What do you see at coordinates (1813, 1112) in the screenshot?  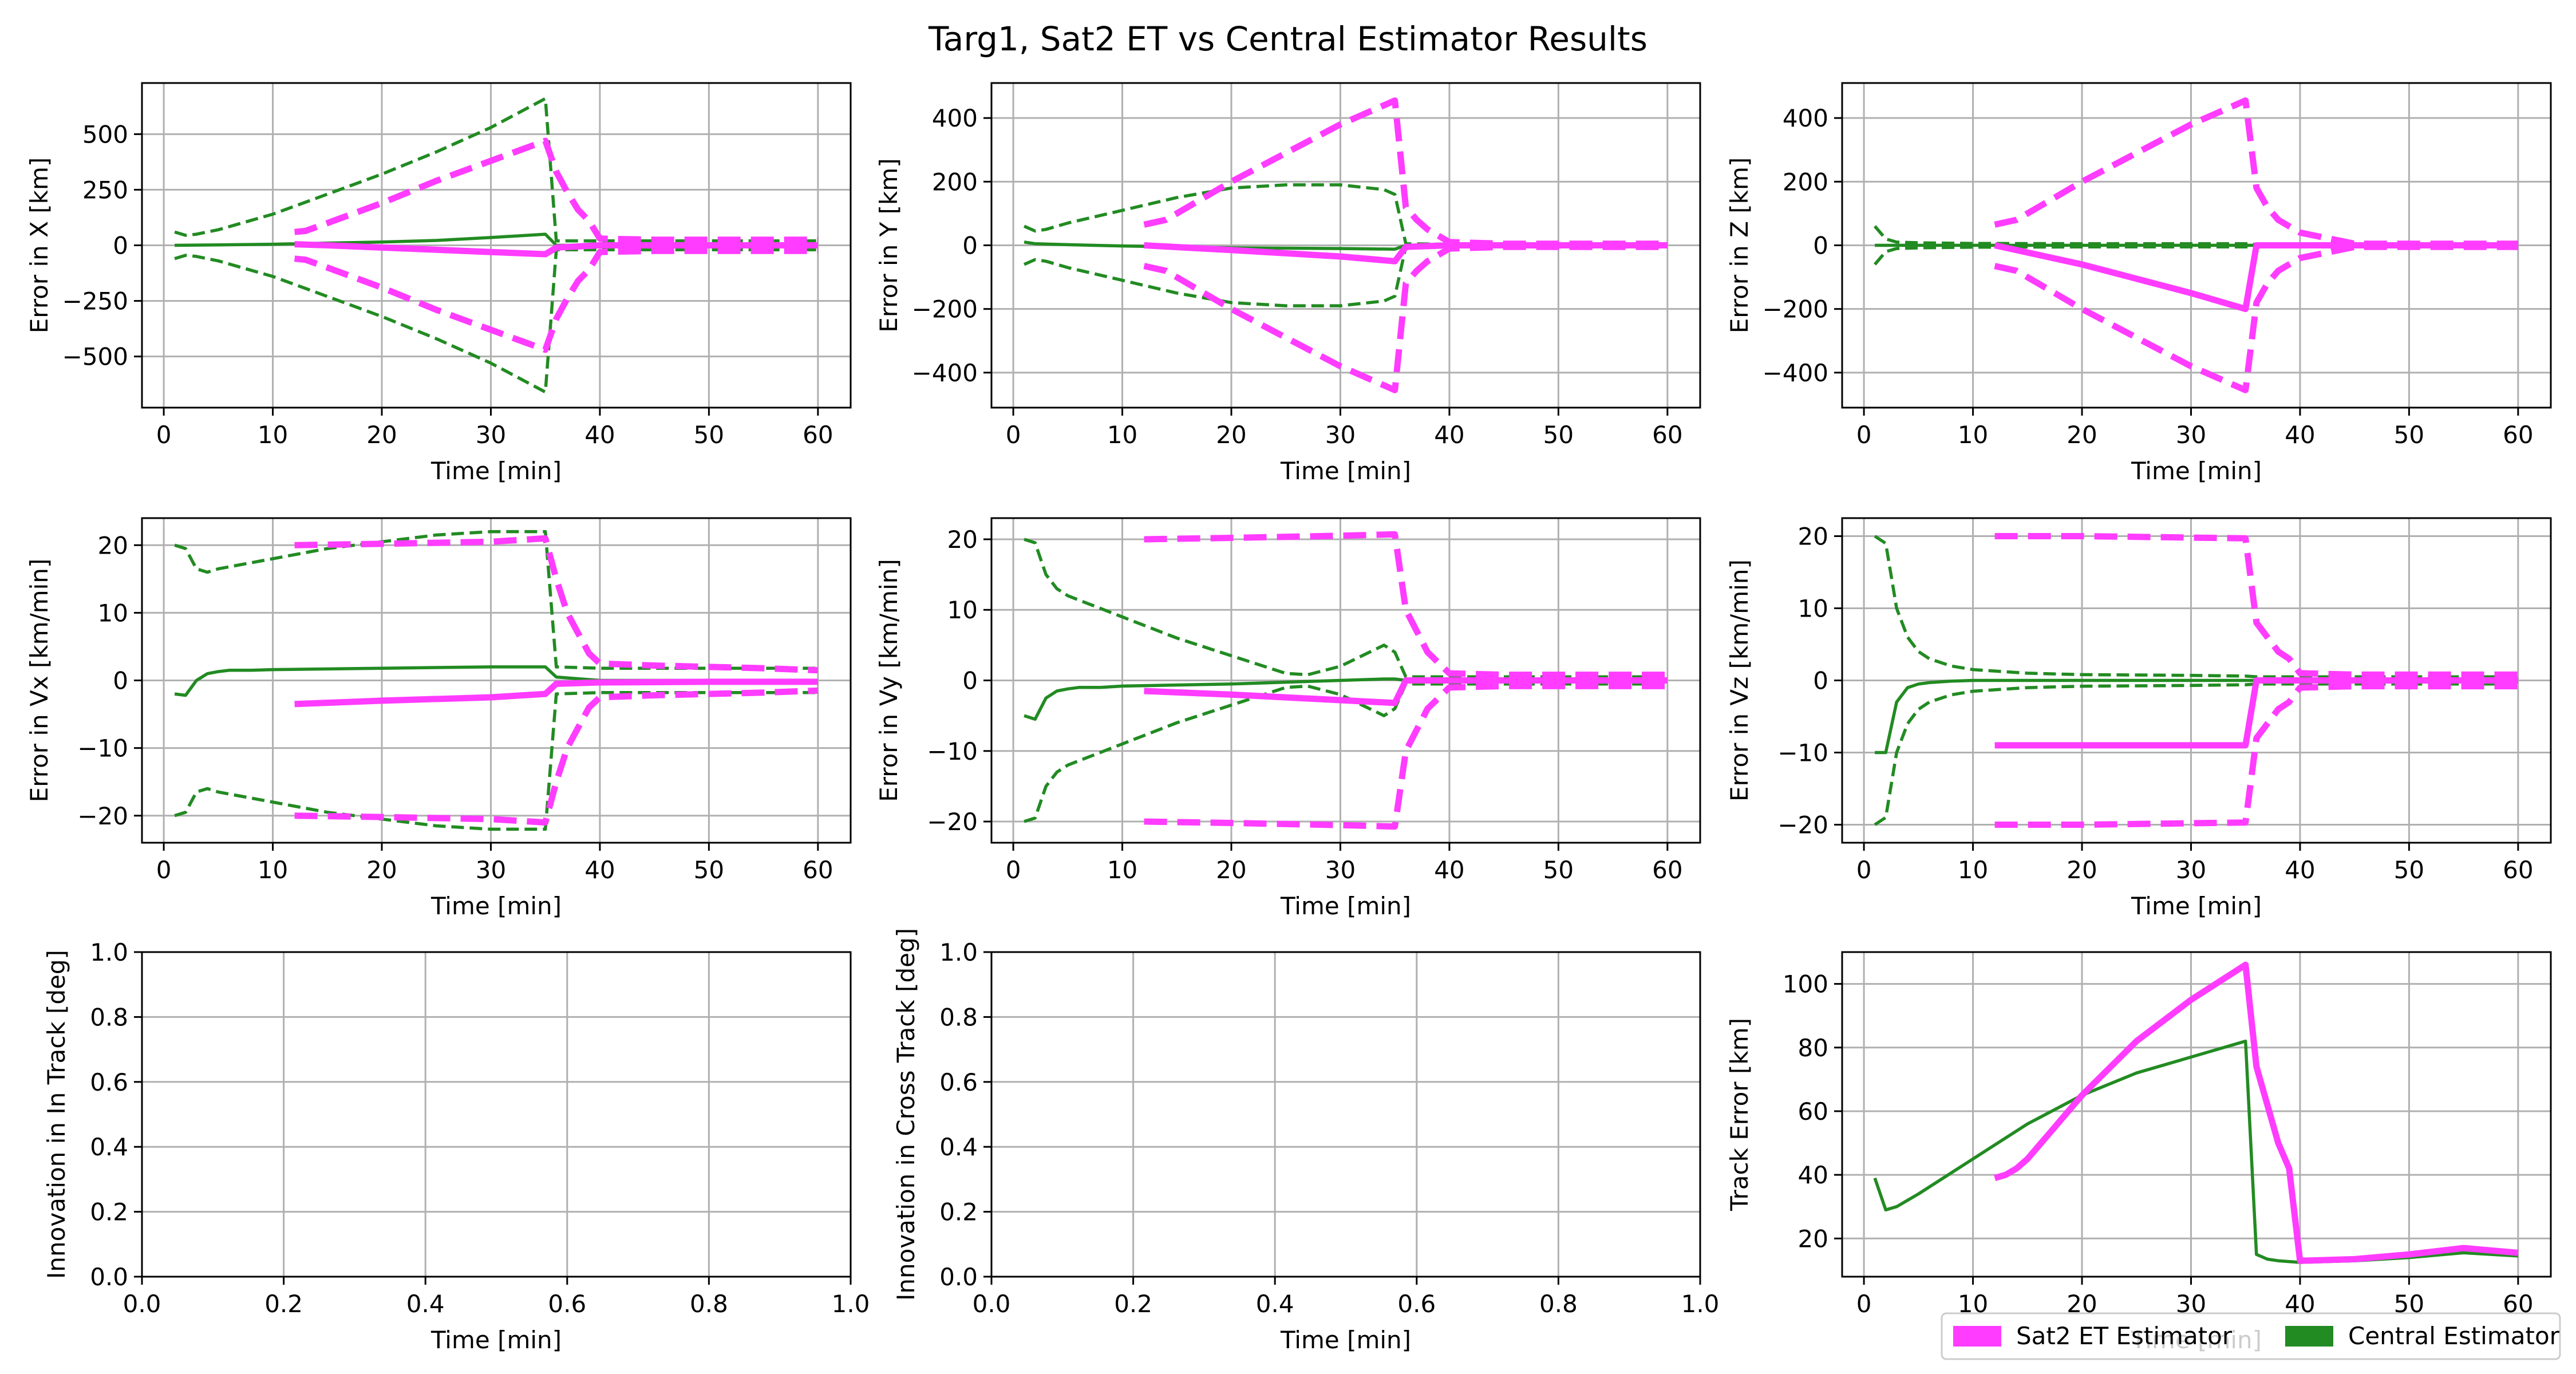 I see `y-tick-label: 60` at bounding box center [1813, 1112].